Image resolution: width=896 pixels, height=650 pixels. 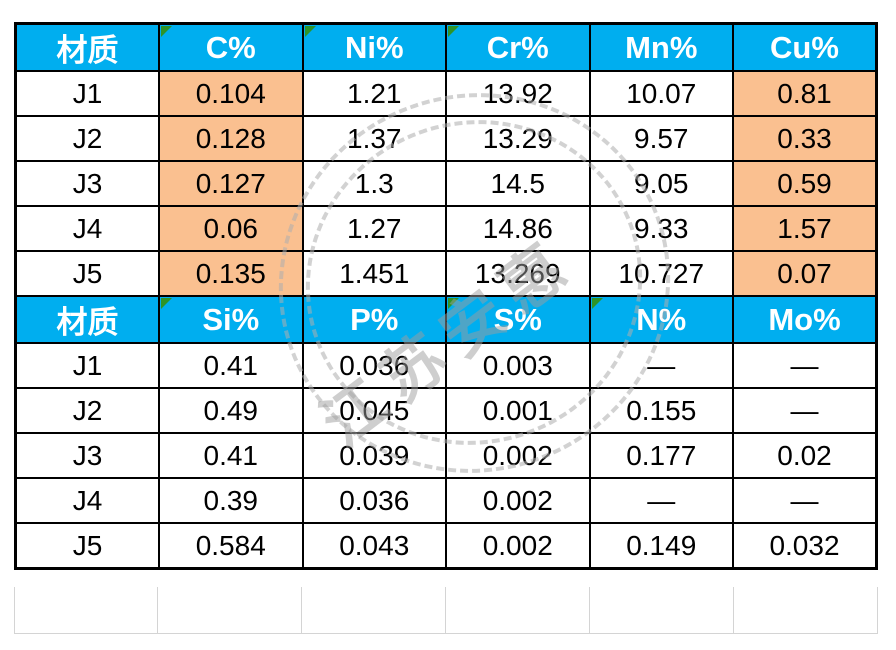 I want to click on column-header-label: N%, so click(x=661, y=319).